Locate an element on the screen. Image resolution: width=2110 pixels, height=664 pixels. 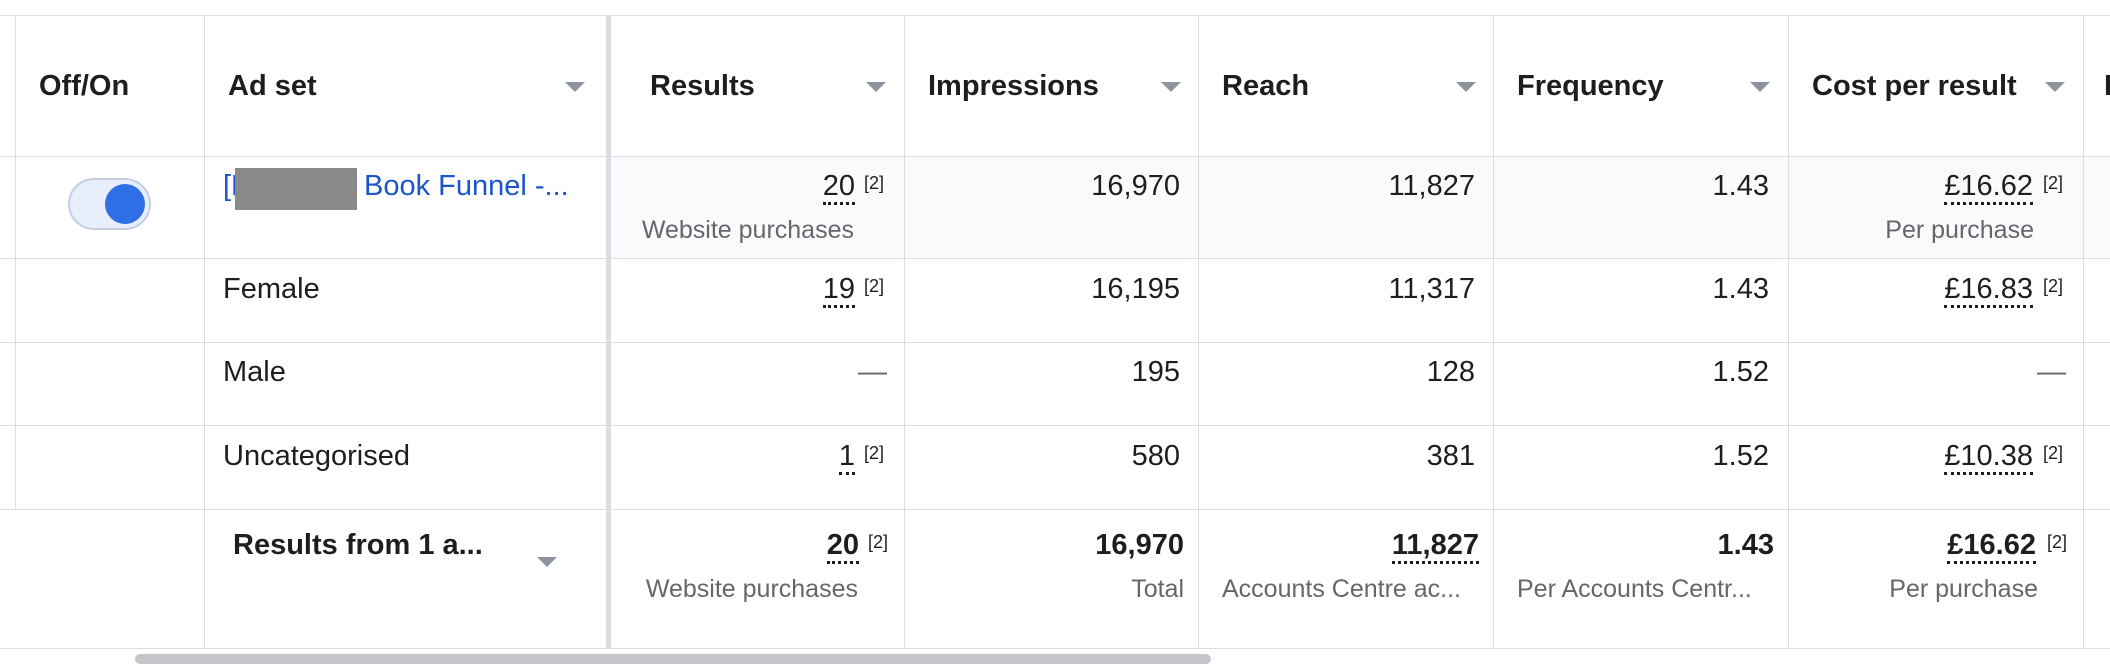
cost-empty: — is located at coordinates (2051, 372).